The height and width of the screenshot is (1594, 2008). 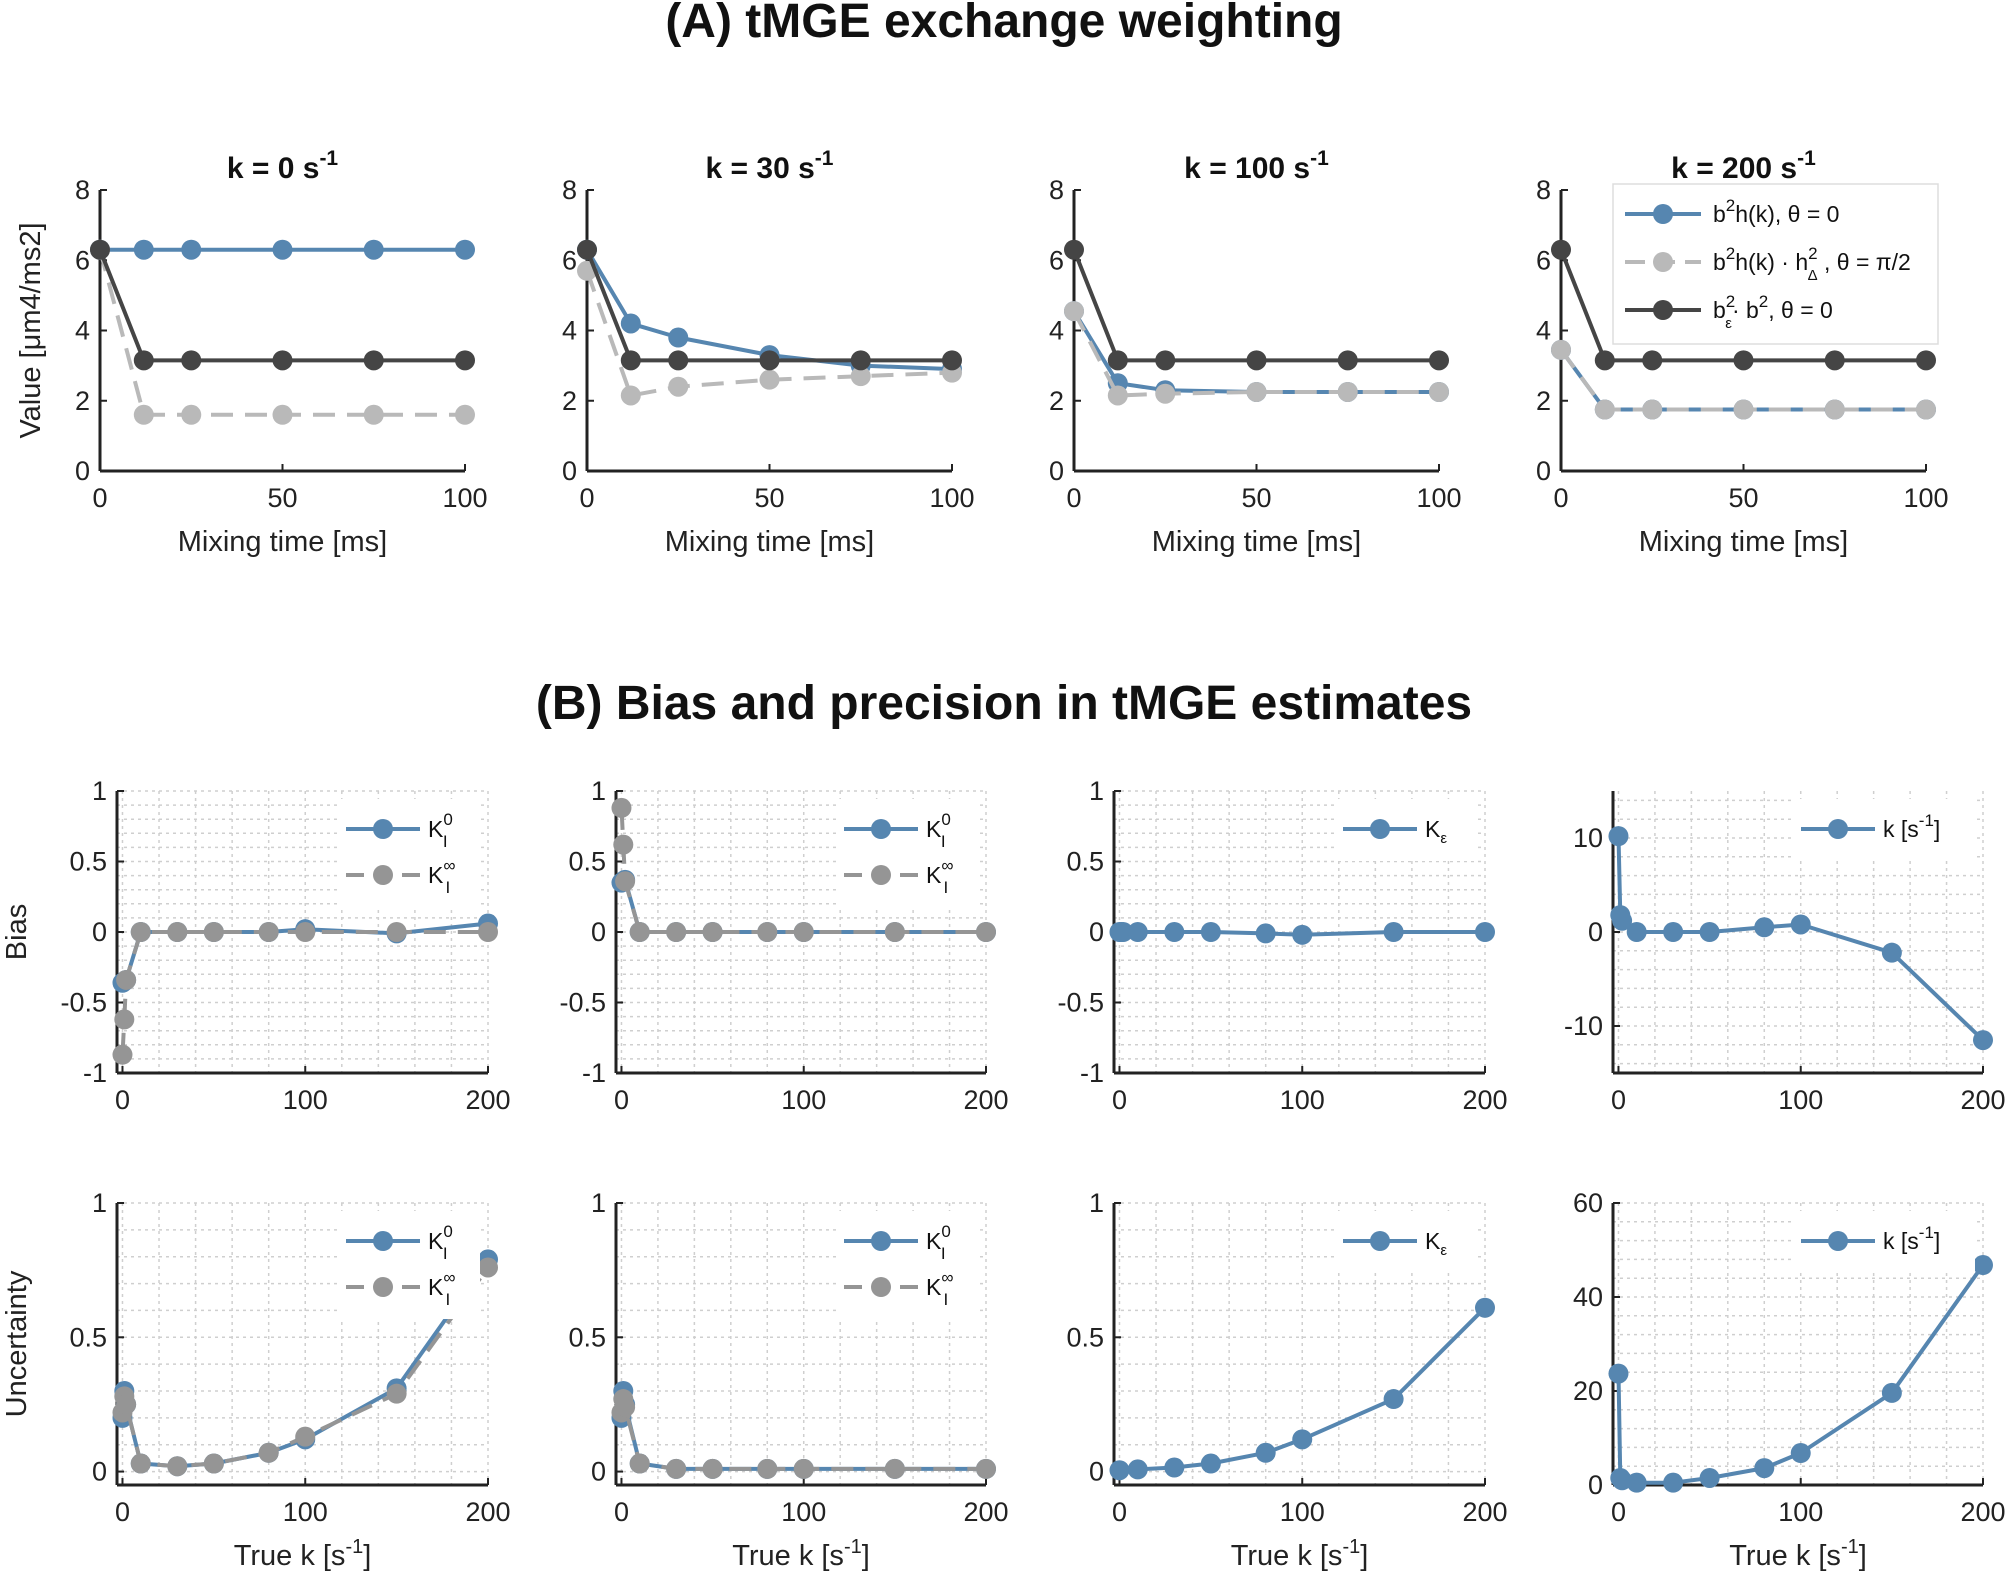 I want to click on legend-label: K0 I, so click(x=440, y=1242).